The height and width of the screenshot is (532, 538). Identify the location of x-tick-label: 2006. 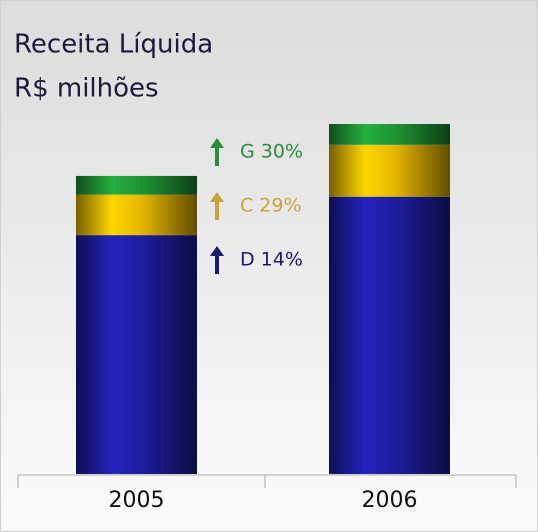
(390, 500).